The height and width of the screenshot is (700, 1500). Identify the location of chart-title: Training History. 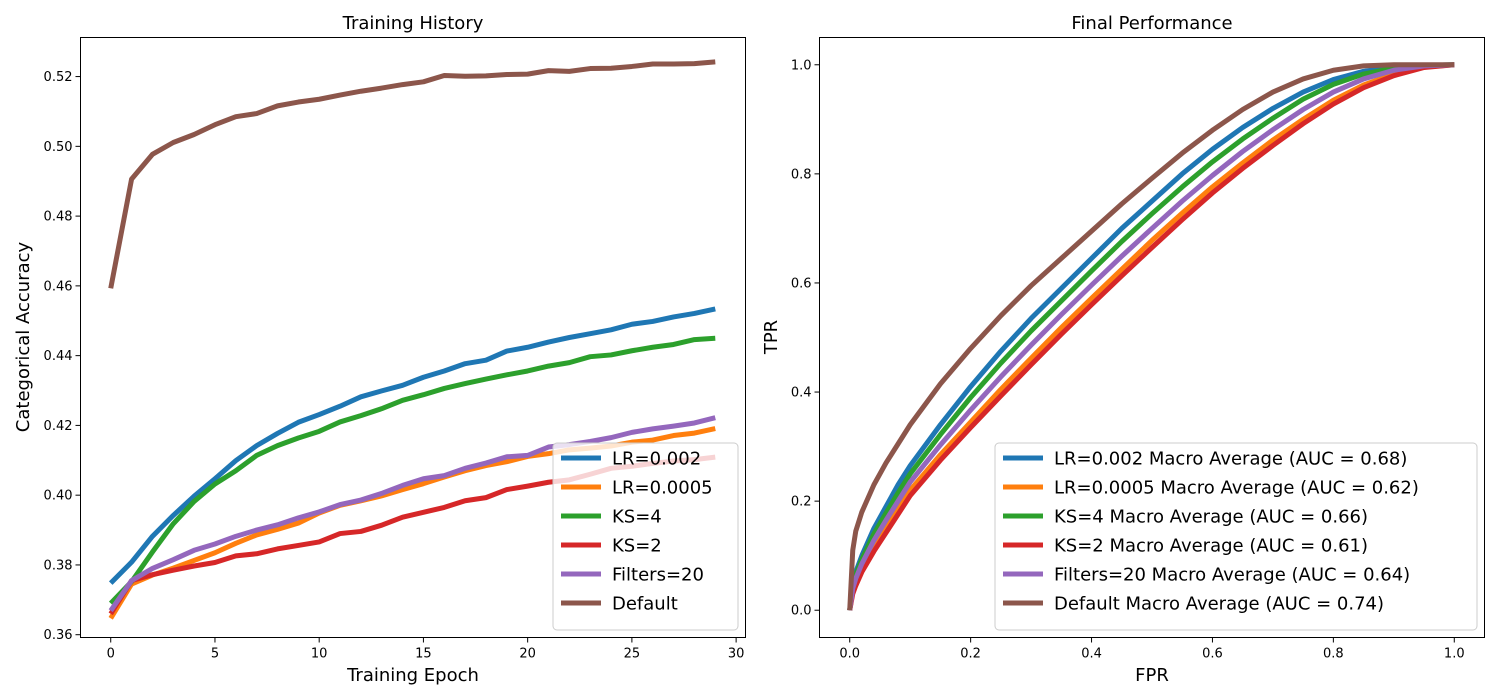
(413, 23).